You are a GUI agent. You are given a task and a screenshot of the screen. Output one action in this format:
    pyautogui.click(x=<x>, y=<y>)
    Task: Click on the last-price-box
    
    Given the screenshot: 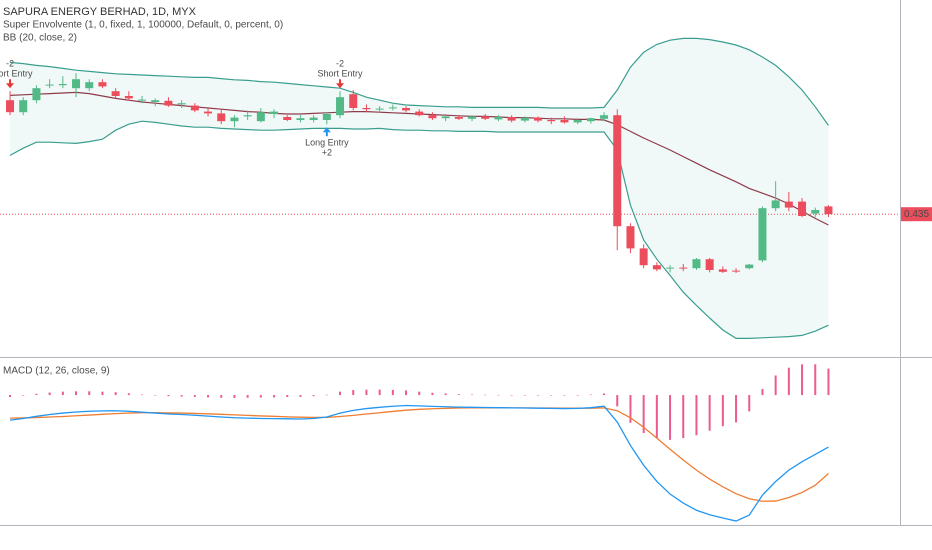 What is the action you would take?
    pyautogui.click(x=916, y=214)
    